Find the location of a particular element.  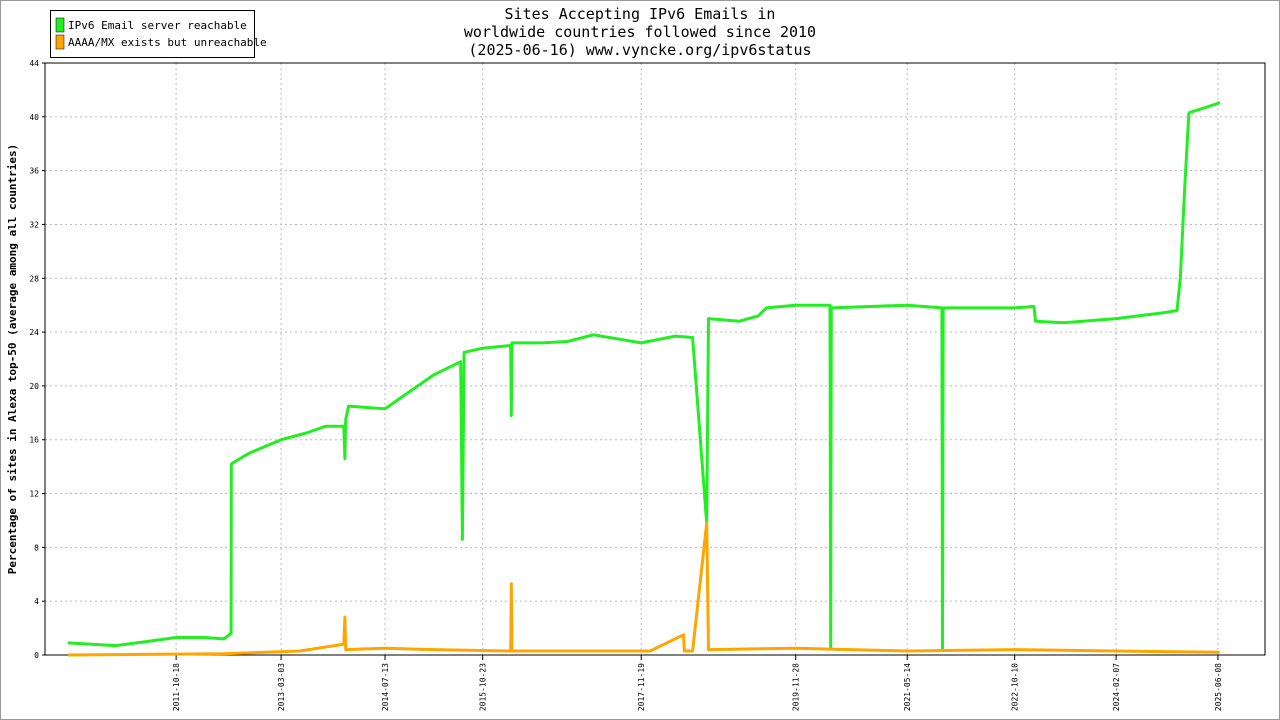

y-tick-label: 12 is located at coordinates (34, 494).